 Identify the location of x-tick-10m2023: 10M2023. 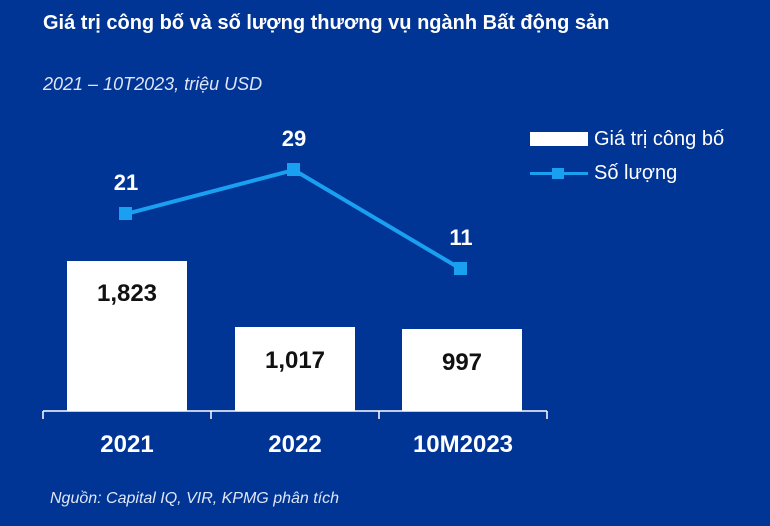
(463, 444).